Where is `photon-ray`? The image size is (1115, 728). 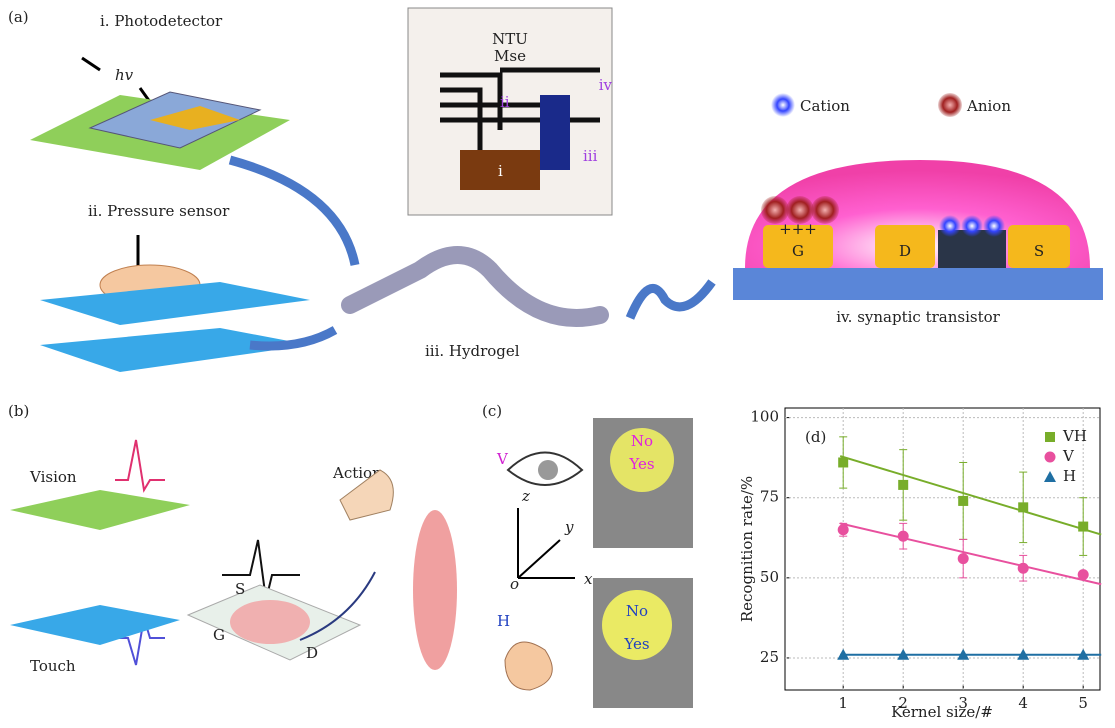 photon-ray is located at coordinates (91, 64).